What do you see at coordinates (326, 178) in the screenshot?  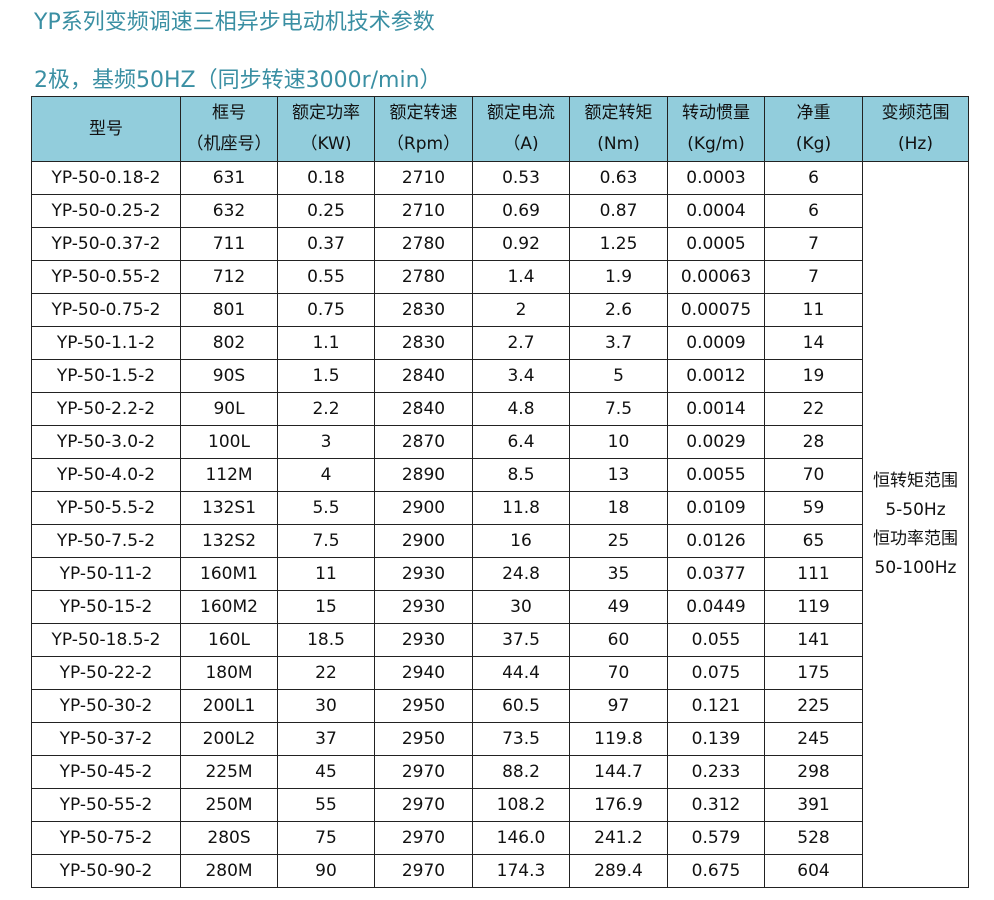 I see `table-cell: 0.18` at bounding box center [326, 178].